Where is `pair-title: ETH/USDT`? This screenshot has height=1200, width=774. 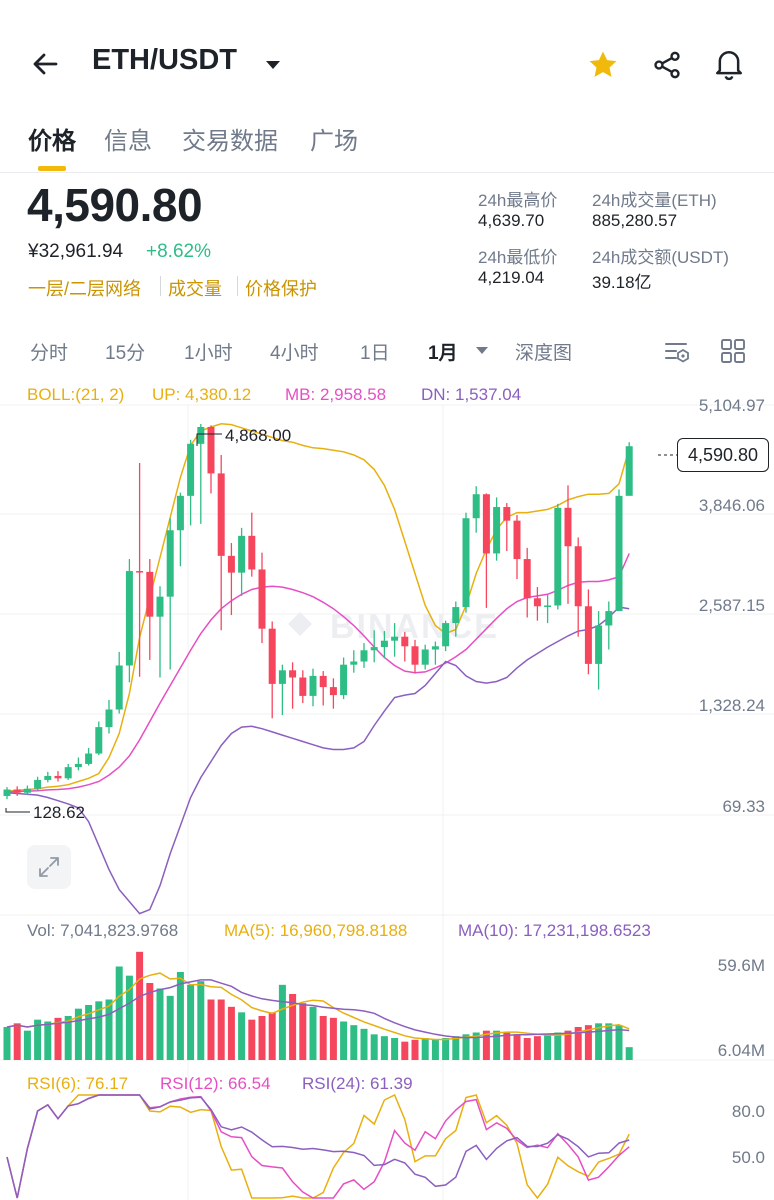
pair-title: ETH/USDT is located at coordinates (164, 60).